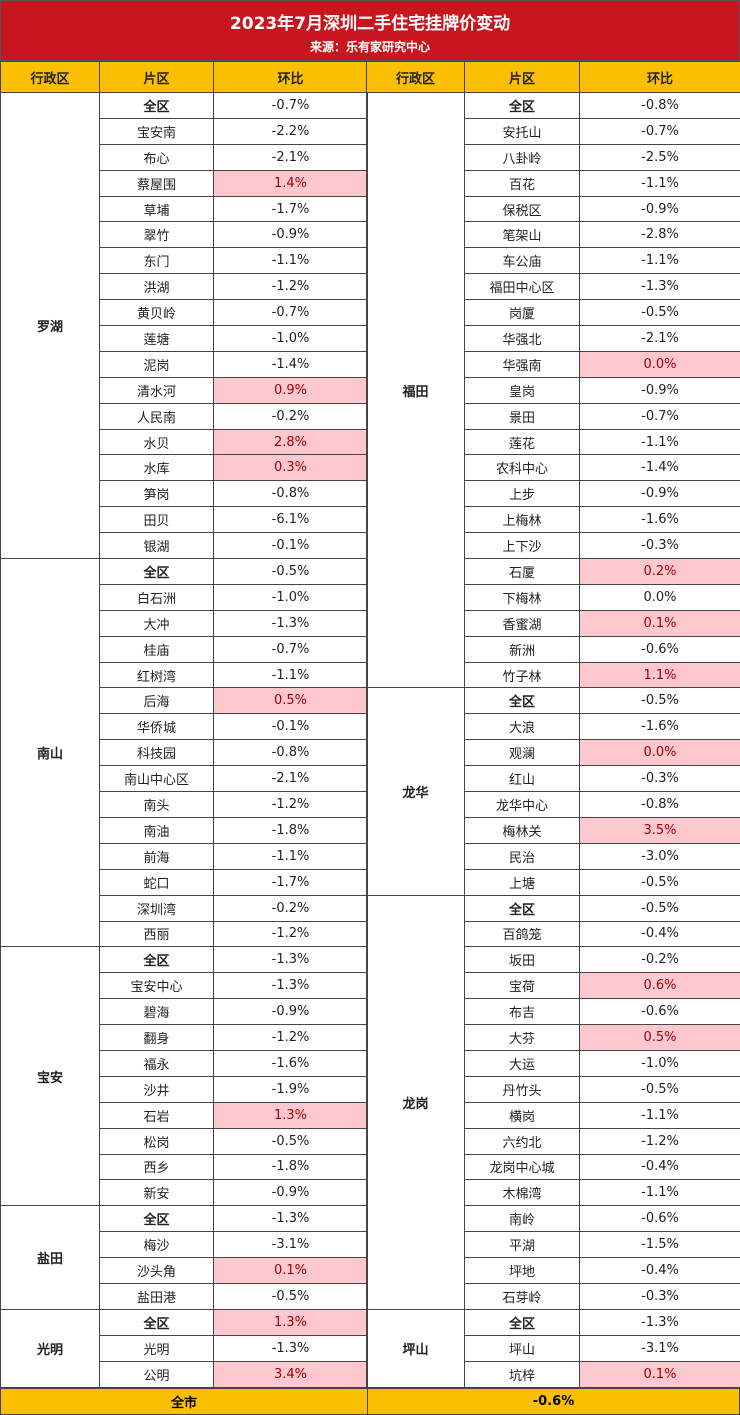  What do you see at coordinates (184, 520) in the screenshot?
I see `table-row: 田贝 -6.1%` at bounding box center [184, 520].